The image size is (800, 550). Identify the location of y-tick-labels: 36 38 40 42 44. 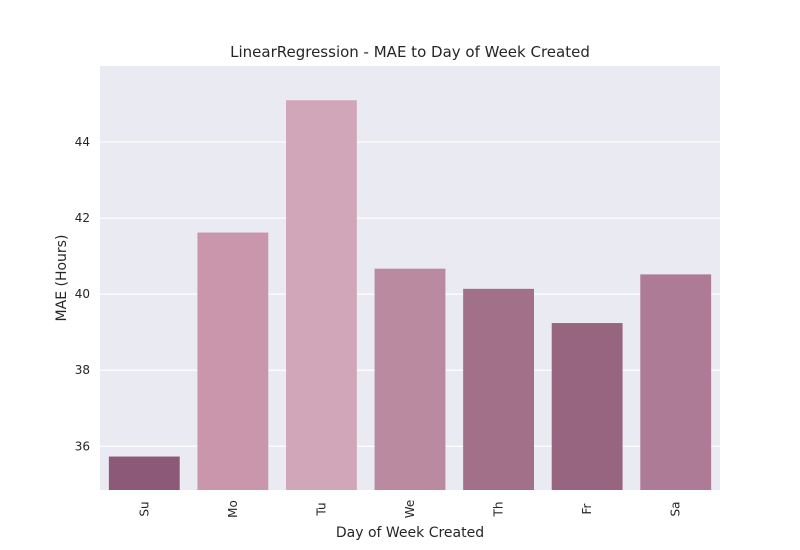
(82, 294).